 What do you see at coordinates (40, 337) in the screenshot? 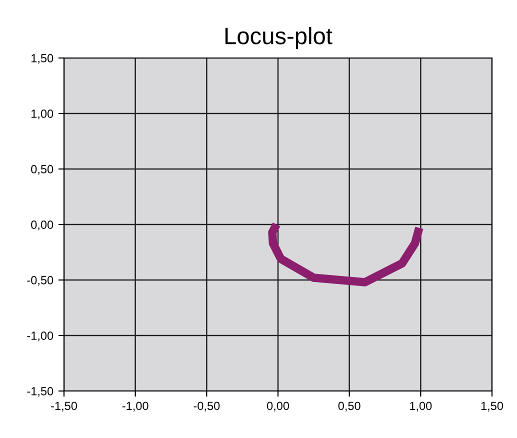
I see `y-tick-label: -1,00` at bounding box center [40, 337].